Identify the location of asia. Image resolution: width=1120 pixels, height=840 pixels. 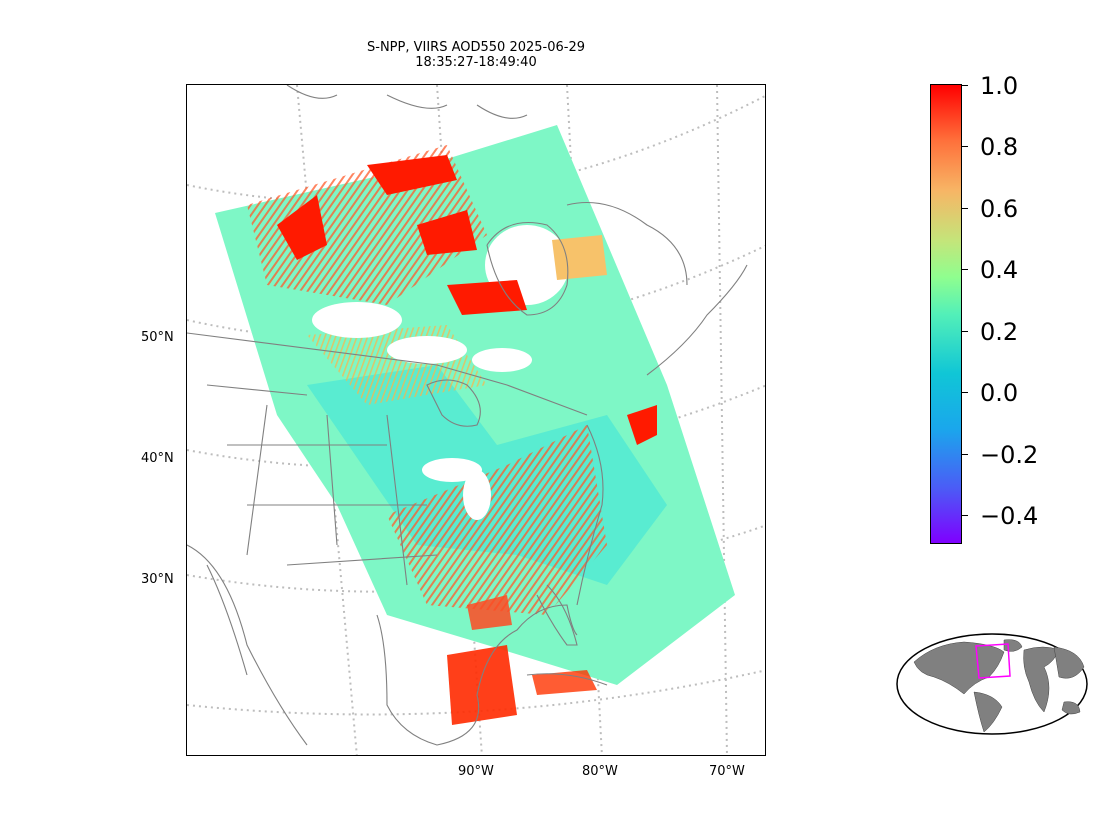
(1069, 662).